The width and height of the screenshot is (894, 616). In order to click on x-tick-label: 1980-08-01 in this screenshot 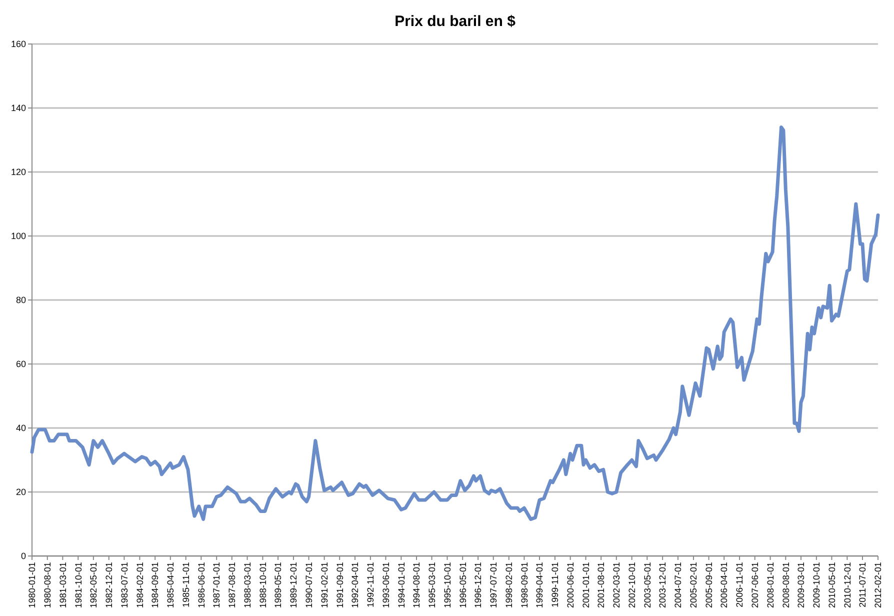, I will do `click(47, 585)`.